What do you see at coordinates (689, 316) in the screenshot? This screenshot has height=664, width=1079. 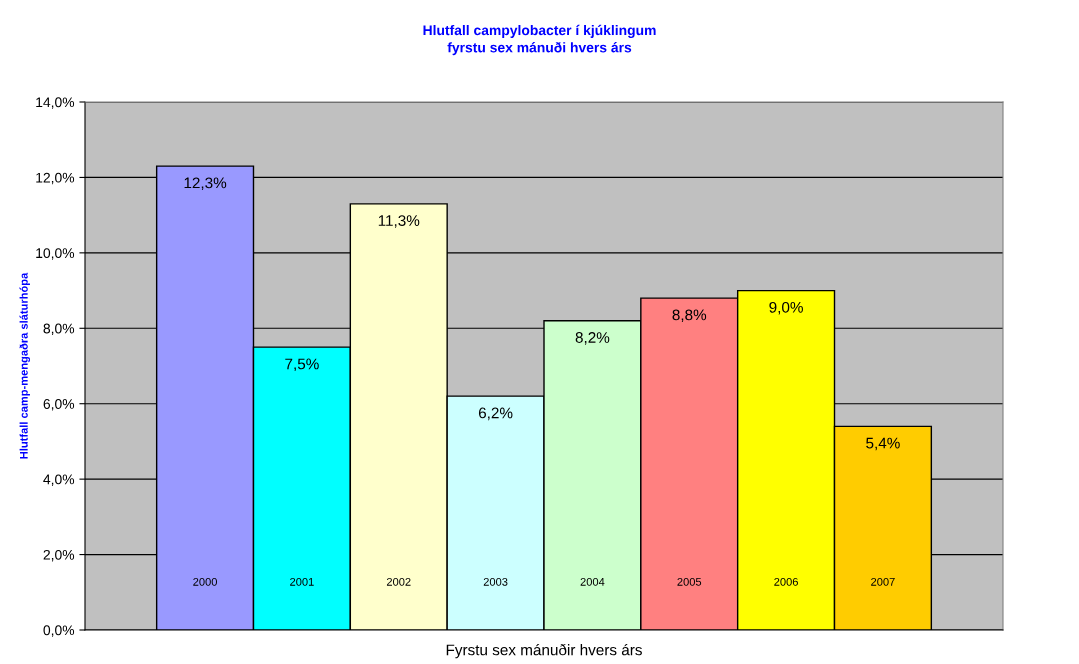 I see `data-label: 8,8%` at bounding box center [689, 316].